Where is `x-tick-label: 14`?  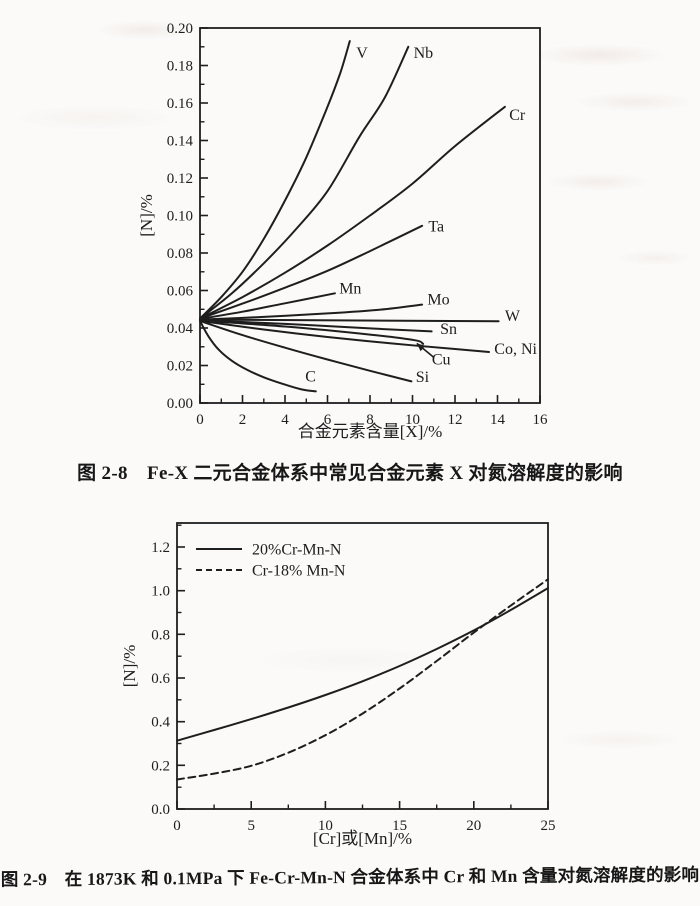
x-tick-label: 14 is located at coordinates (498, 420).